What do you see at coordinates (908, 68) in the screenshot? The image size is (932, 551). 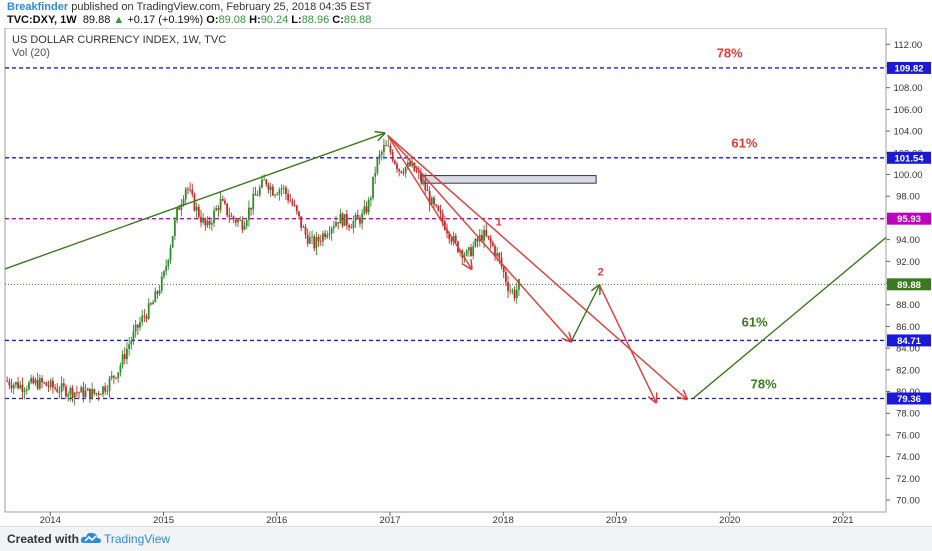 I see `price-level-label: 109.82` at bounding box center [908, 68].